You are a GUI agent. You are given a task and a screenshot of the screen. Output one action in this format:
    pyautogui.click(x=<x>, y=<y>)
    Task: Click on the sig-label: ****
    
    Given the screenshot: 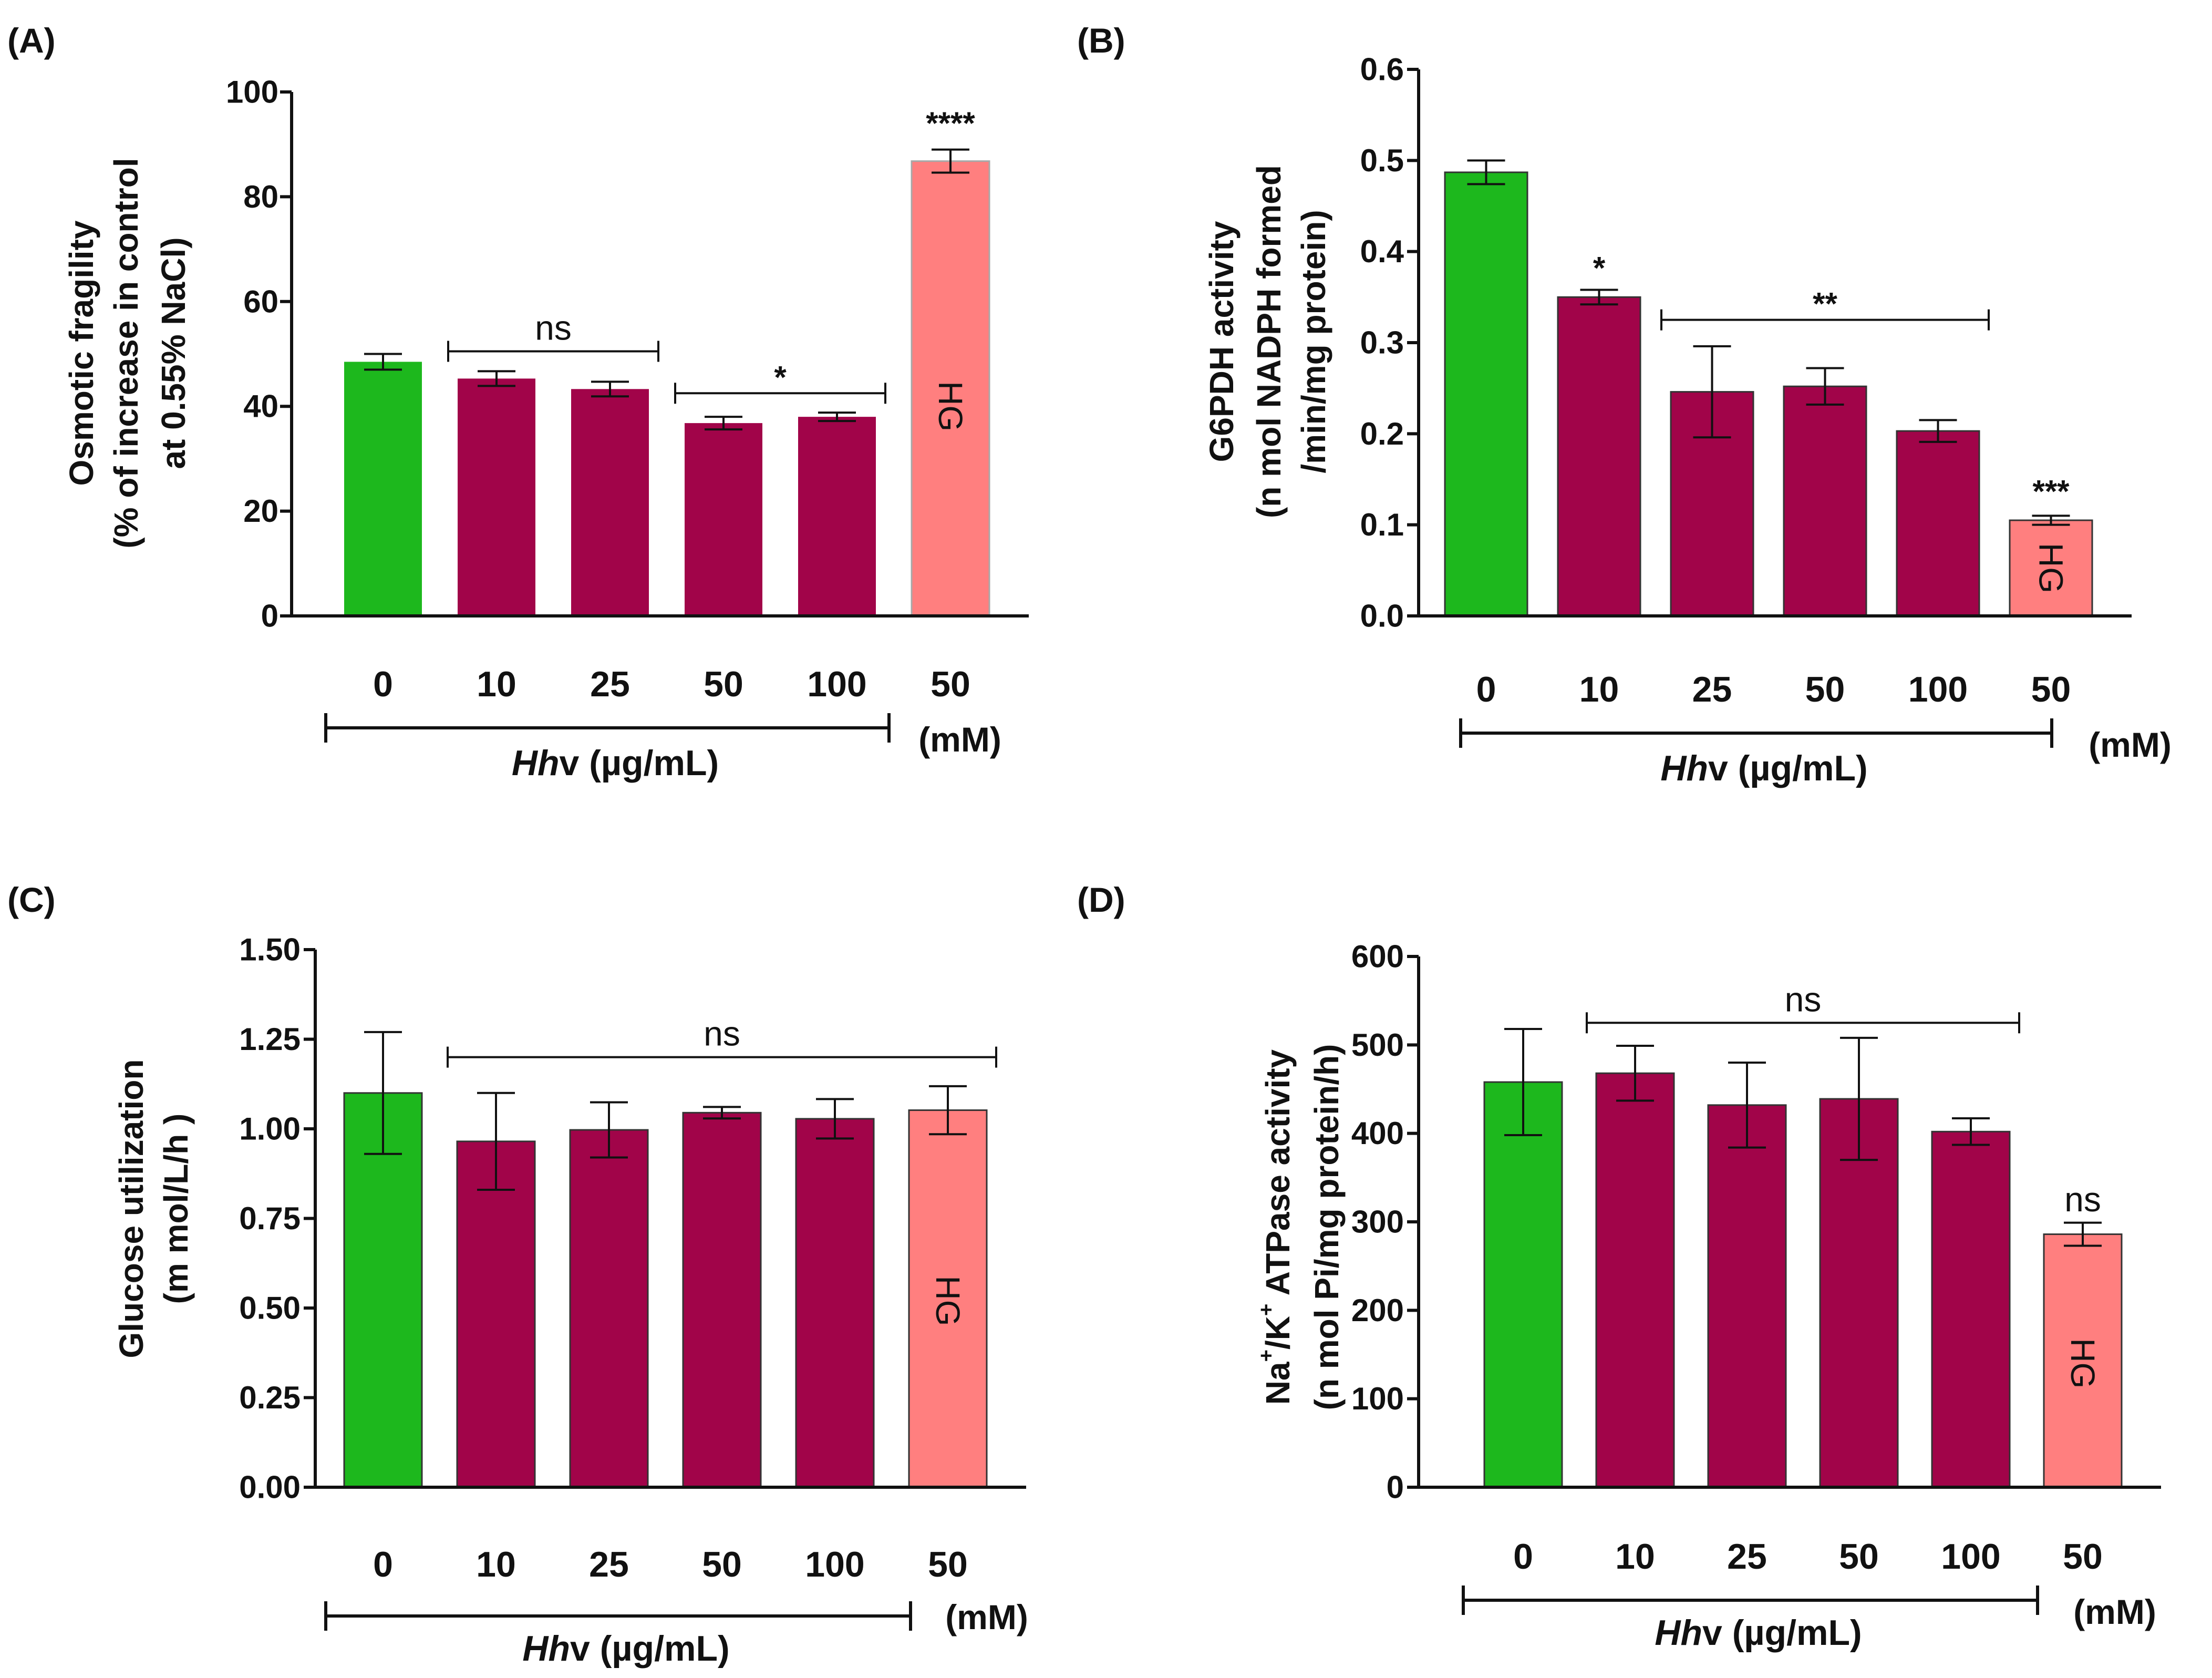 What is the action you would take?
    pyautogui.click(x=950, y=123)
    